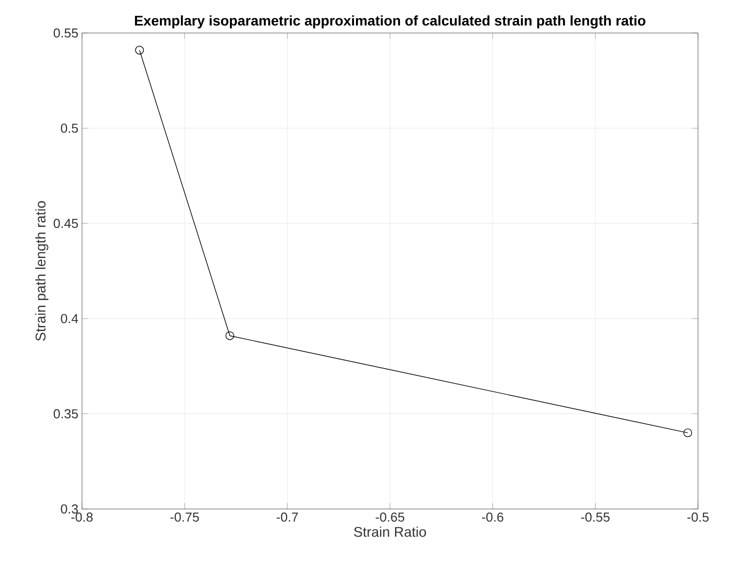  Describe the element at coordinates (390, 21) in the screenshot. I see `chart-title: Exemplary isoparametric approximation of calculated strain path length ratio` at that location.